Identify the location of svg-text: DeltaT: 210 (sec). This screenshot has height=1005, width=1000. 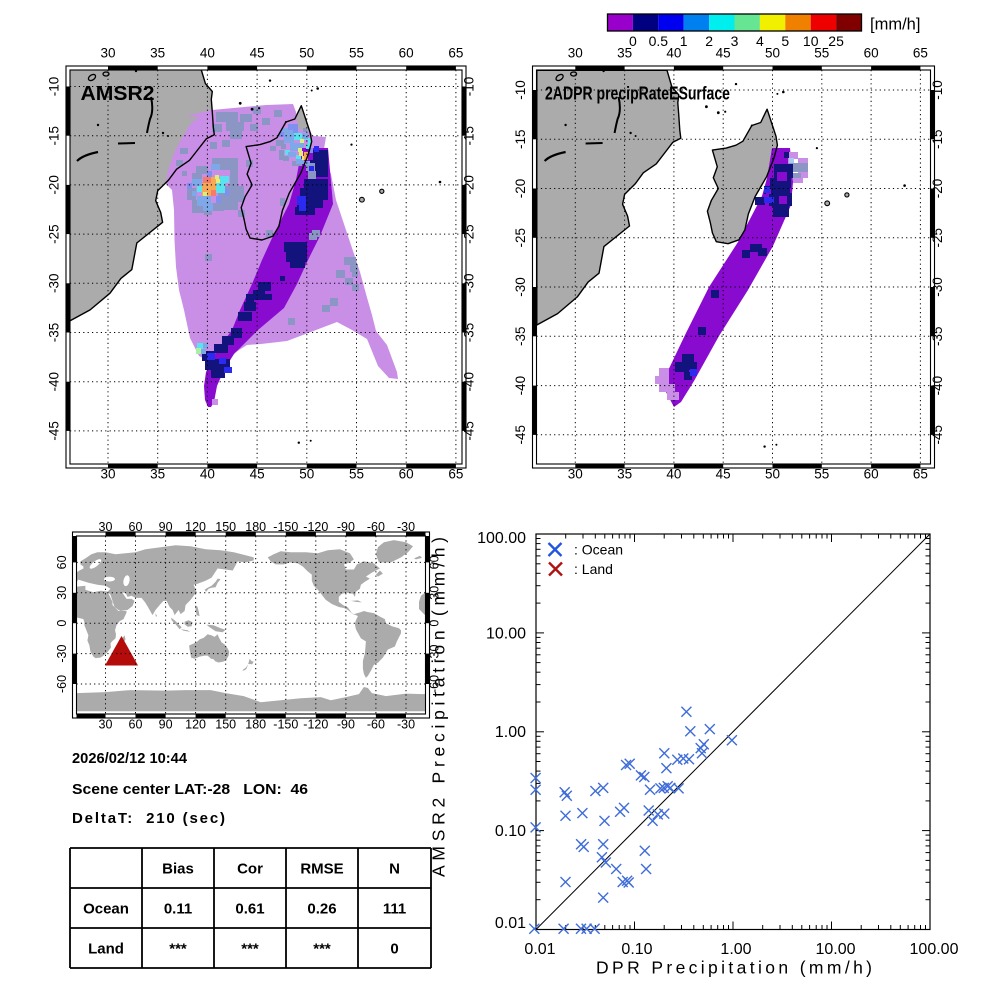
(148, 818).